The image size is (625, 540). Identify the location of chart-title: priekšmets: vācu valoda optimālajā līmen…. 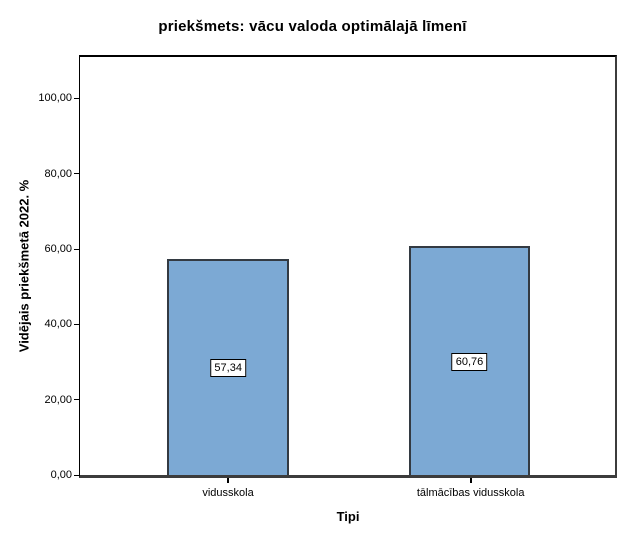
(312, 26).